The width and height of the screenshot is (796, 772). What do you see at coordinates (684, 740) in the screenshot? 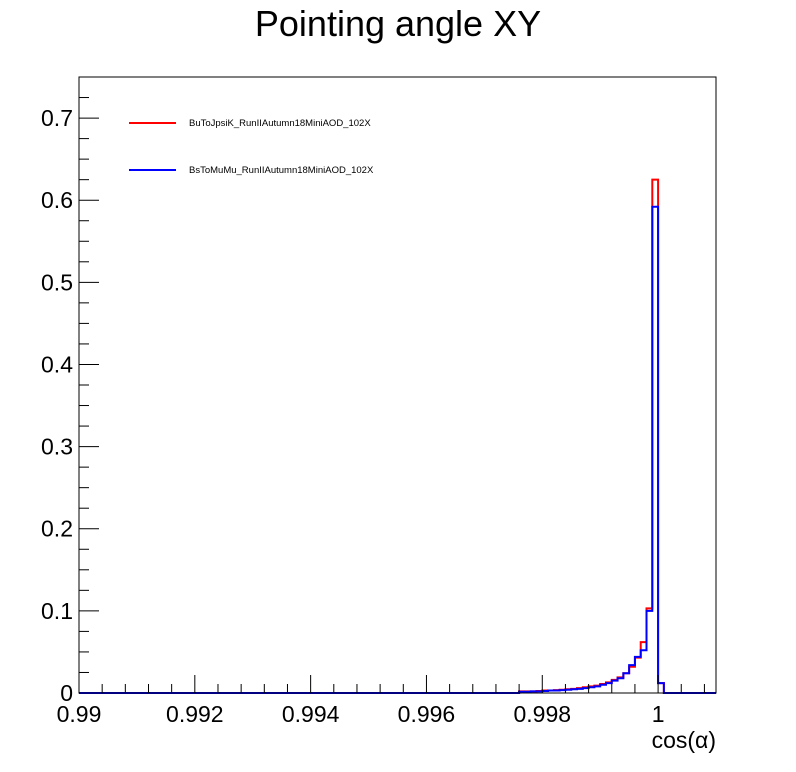
I see `x-axis-label: cos(α)` at bounding box center [684, 740].